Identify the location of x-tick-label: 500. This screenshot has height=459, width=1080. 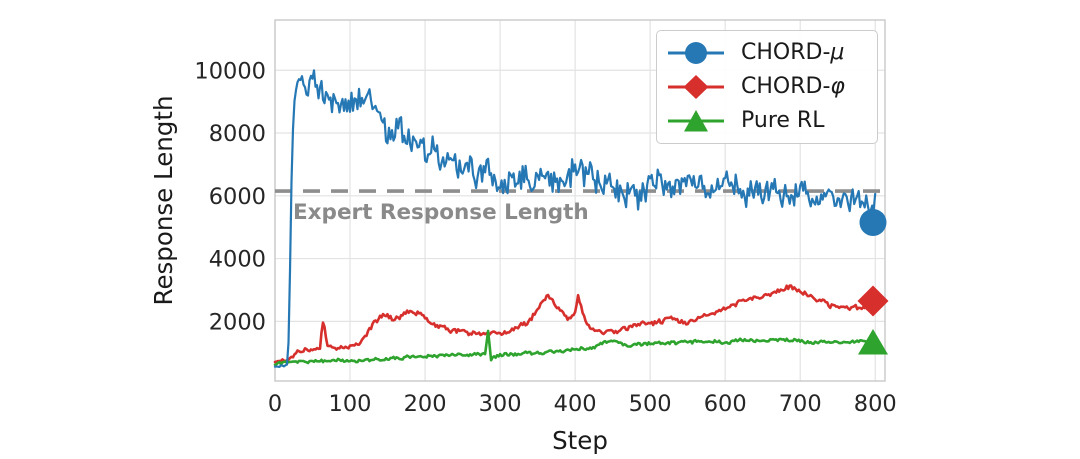
(650, 404).